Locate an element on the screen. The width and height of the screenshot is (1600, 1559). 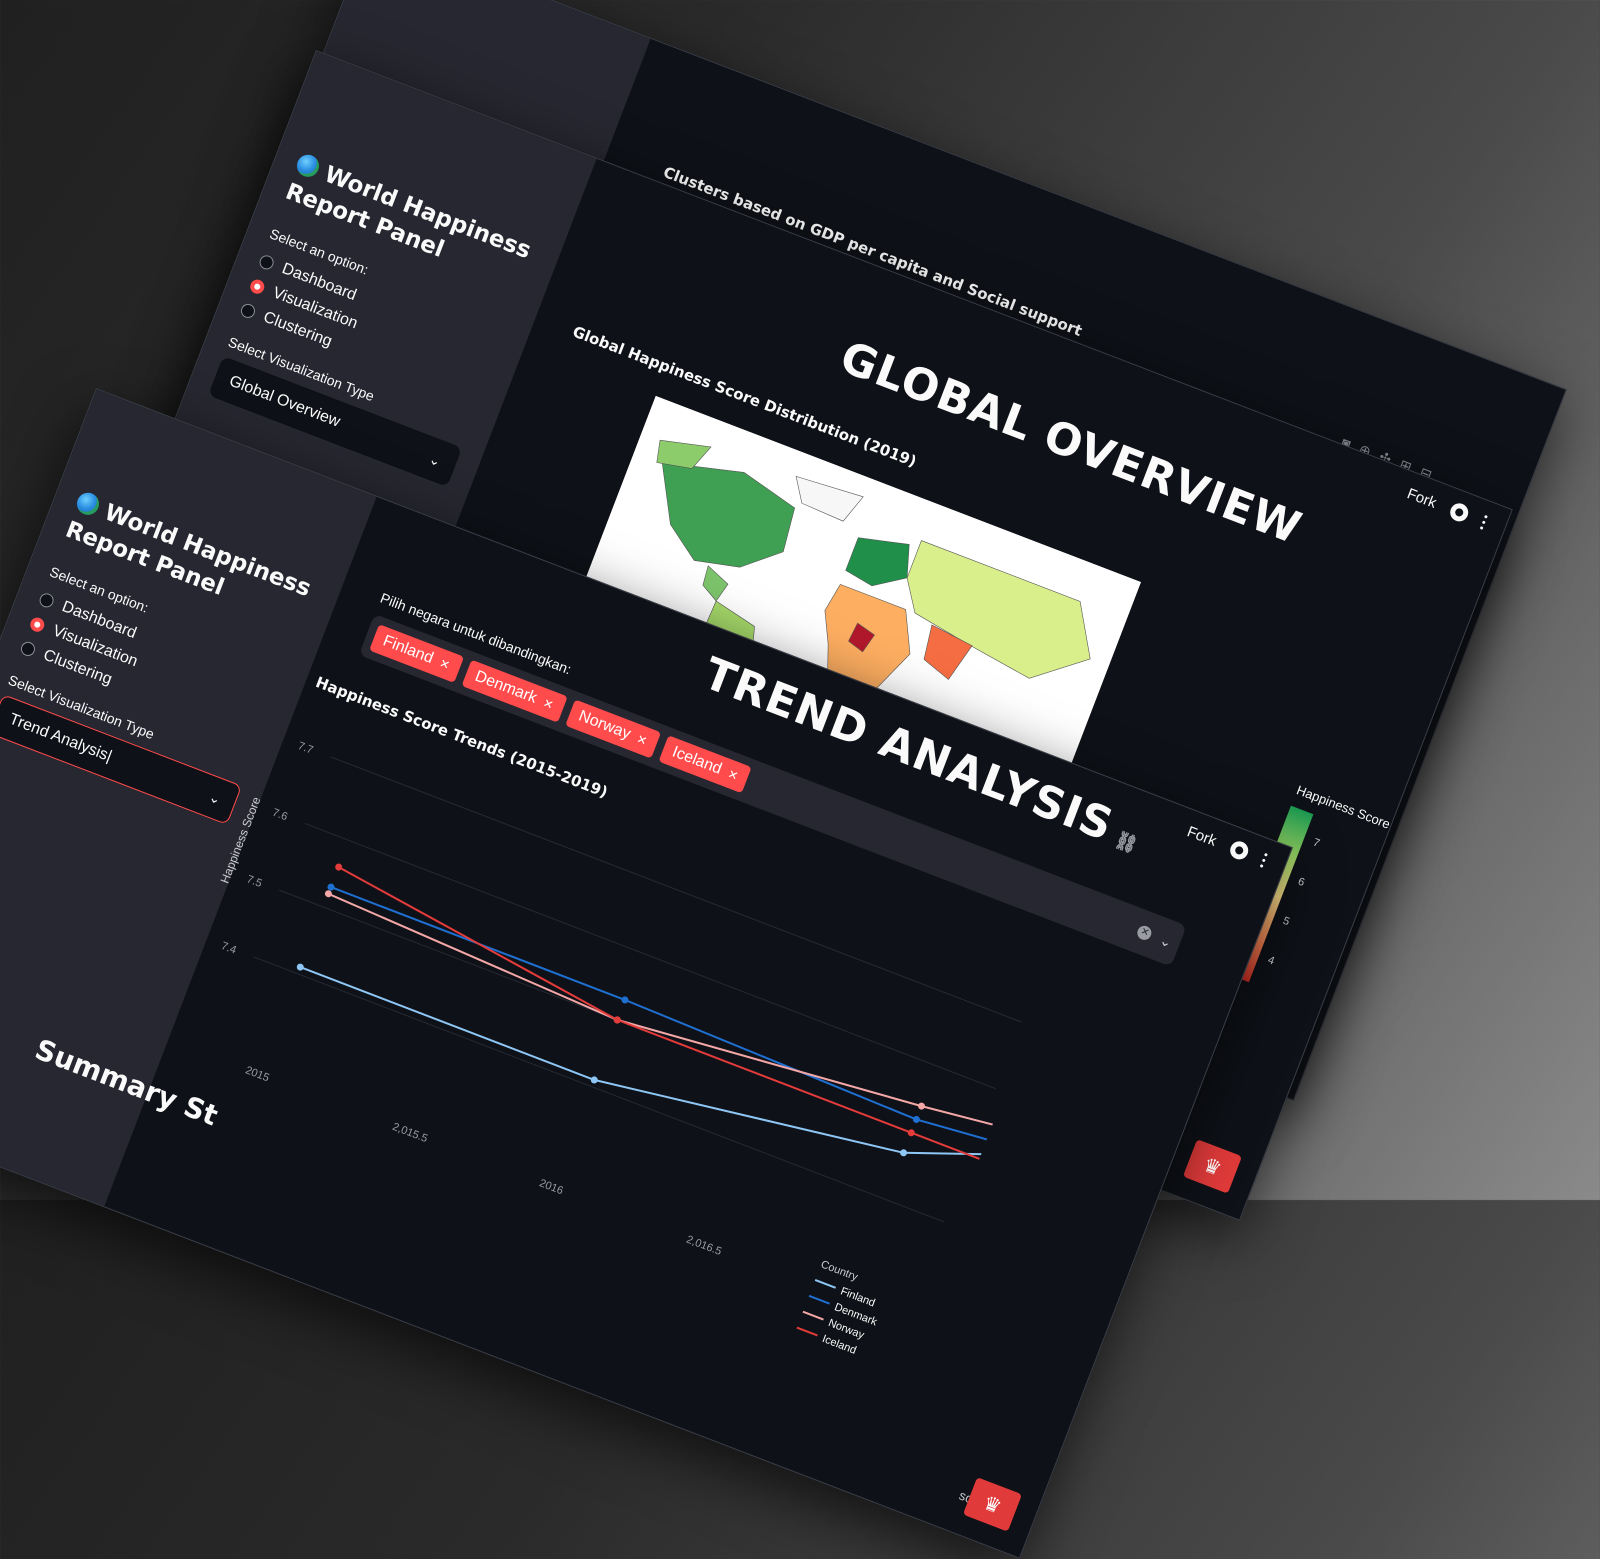
tag-label: Denmark is located at coordinates (506, 687).